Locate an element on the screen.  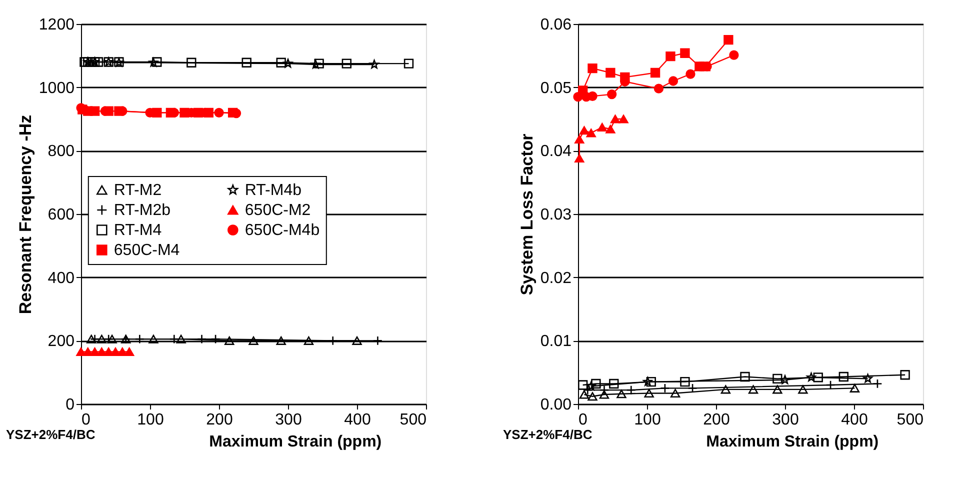
y-axis-title: Resonant Frequency -Hz is located at coordinates (25, 214).